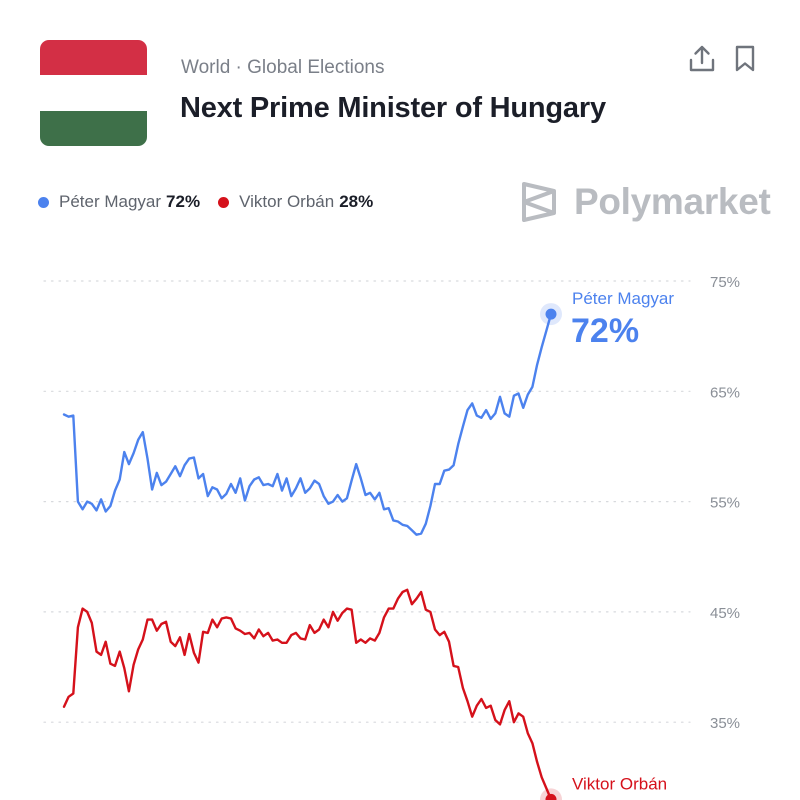  I want to click on legend-label: Péter Magyar, so click(110, 201).